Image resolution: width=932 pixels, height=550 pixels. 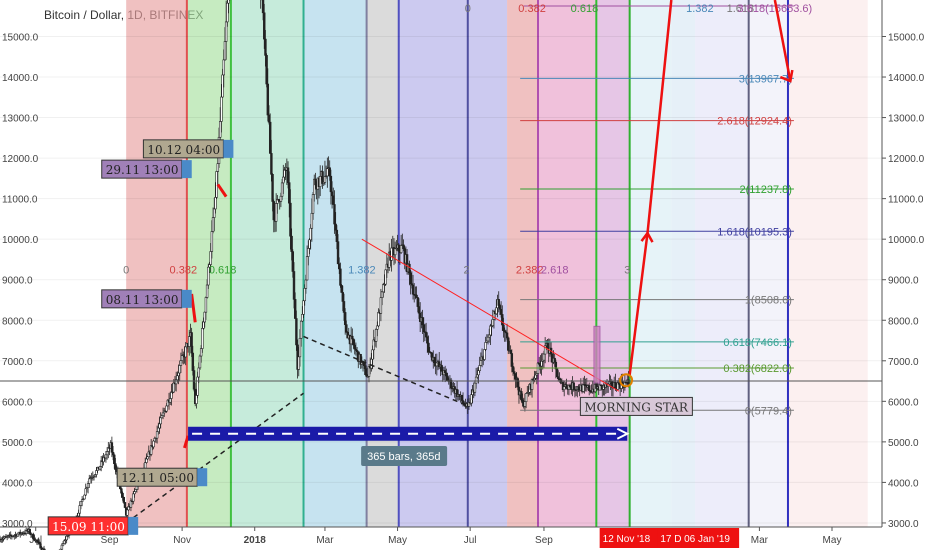 What do you see at coordinates (20, 119) in the screenshot?
I see `y-tick-label-left: 13000.0` at bounding box center [20, 119].